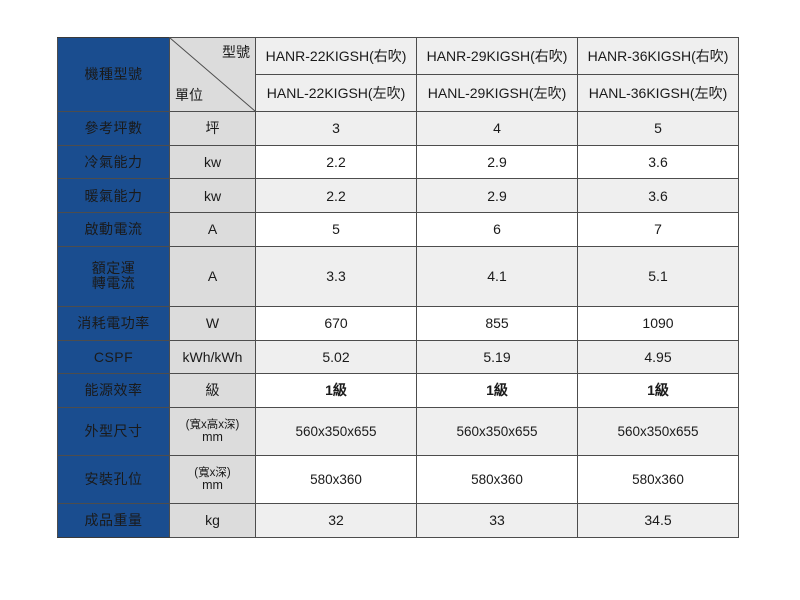 Image resolution: width=800 pixels, height=600 pixels. I want to click on table-row: 啟動電流 A 5 6 7, so click(398, 229).